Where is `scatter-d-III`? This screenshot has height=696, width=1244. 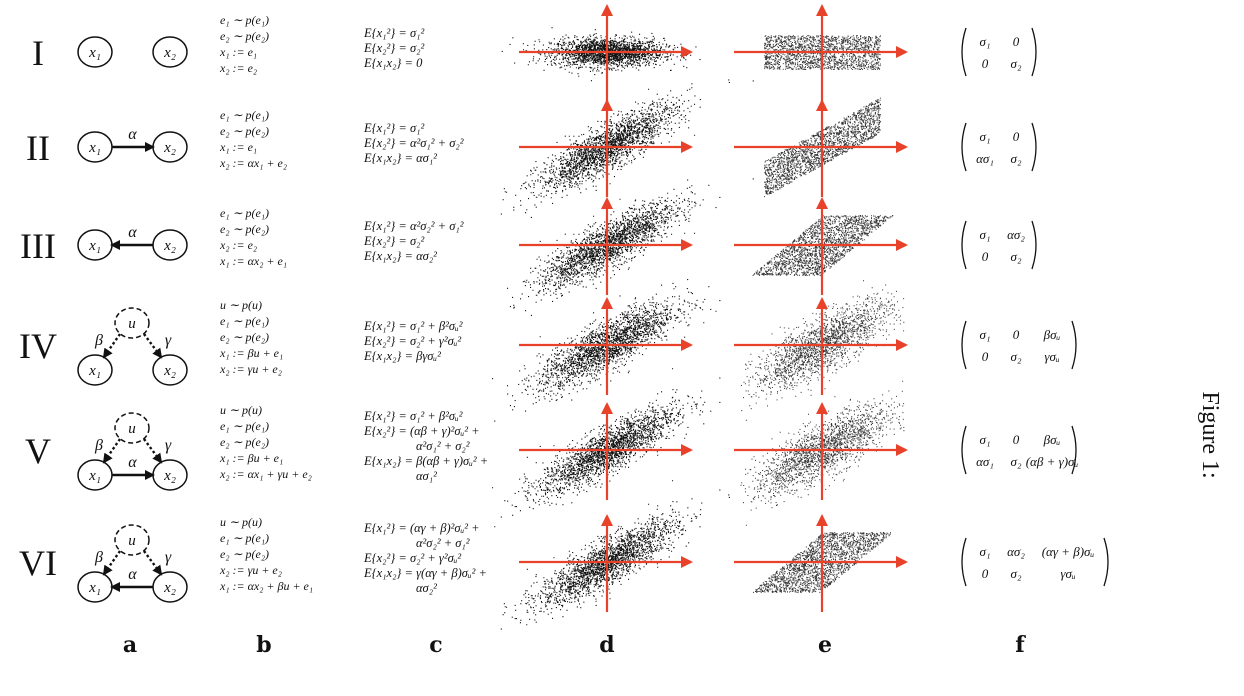 scatter-d-III is located at coordinates (630, 247).